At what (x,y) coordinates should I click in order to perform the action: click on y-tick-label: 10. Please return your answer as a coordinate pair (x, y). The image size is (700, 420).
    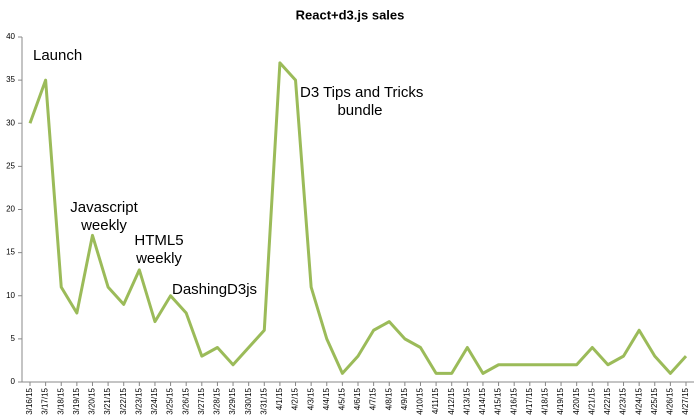
    Looking at the image, I should click on (10, 295).